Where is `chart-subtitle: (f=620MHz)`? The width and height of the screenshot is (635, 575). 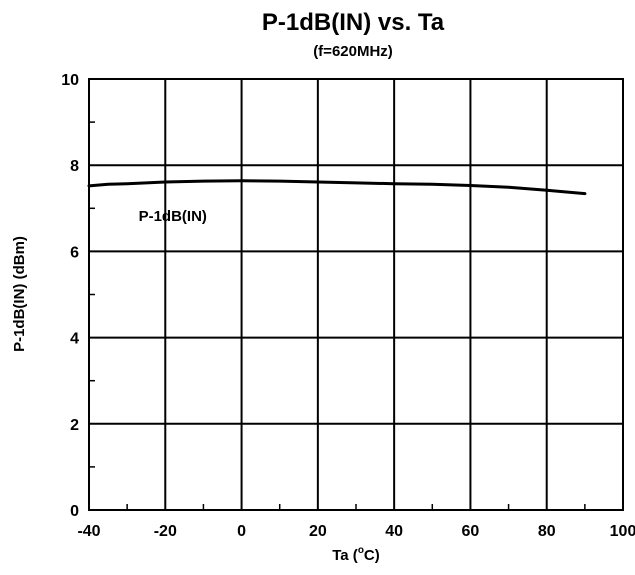
chart-subtitle: (f=620MHz) is located at coordinates (353, 51).